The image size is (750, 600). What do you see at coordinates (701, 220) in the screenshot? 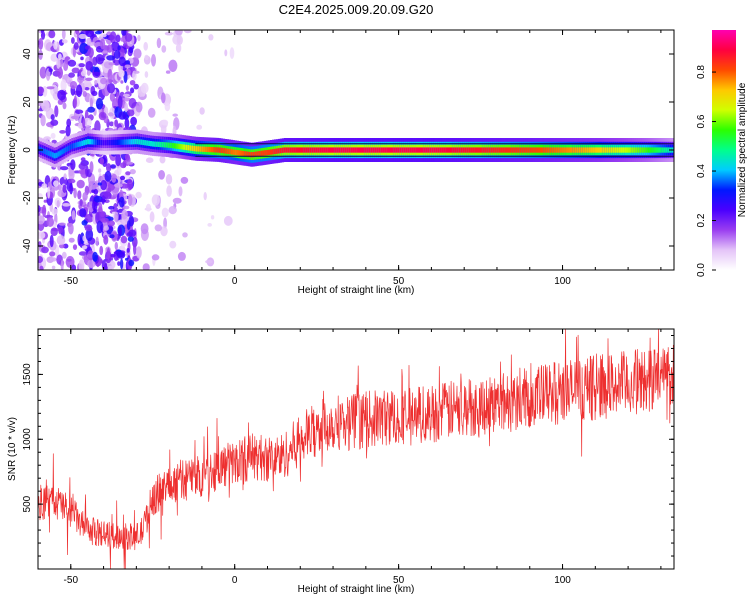
I see `colorbar-tick-label: 0.2` at bounding box center [701, 220].